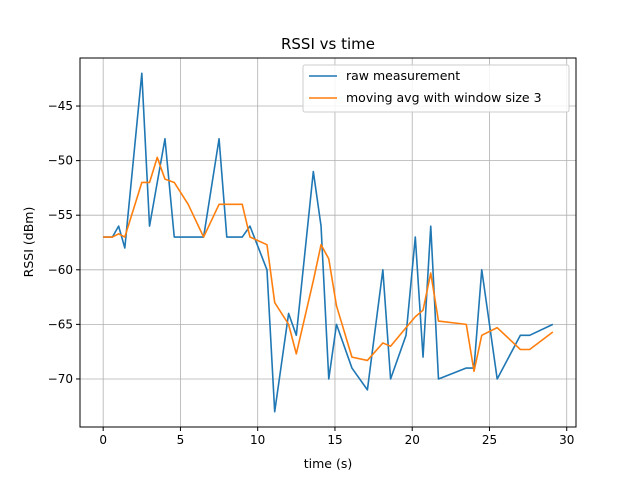  I want to click on x-tick-label: 30, so click(566, 440).